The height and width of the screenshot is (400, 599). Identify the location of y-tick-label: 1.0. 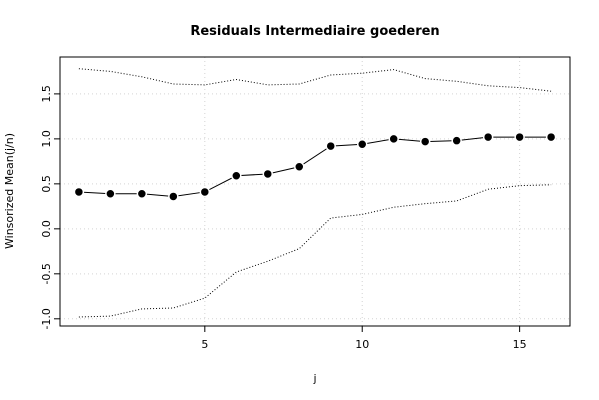
(46, 139).